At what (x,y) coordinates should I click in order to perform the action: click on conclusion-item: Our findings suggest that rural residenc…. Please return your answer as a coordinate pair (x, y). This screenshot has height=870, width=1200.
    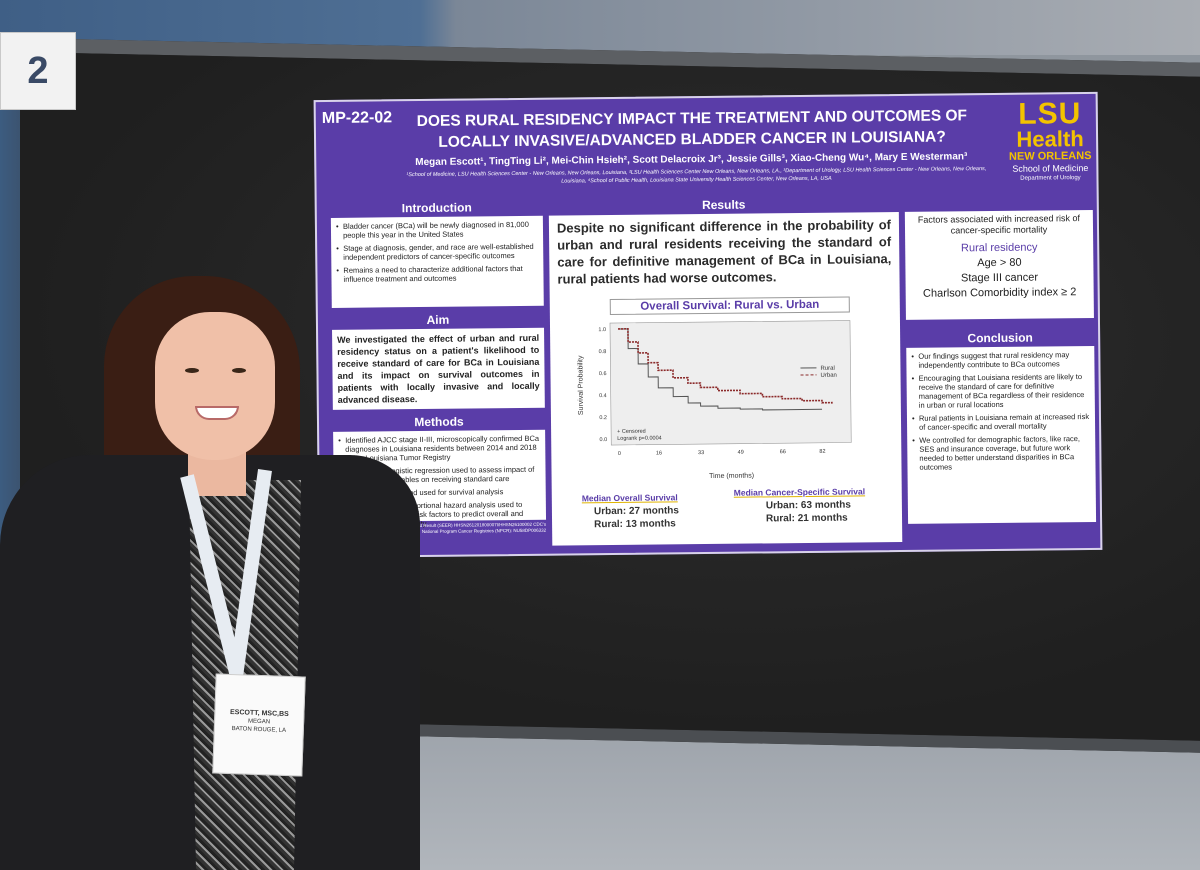
    Looking at the image, I should click on (1000, 360).